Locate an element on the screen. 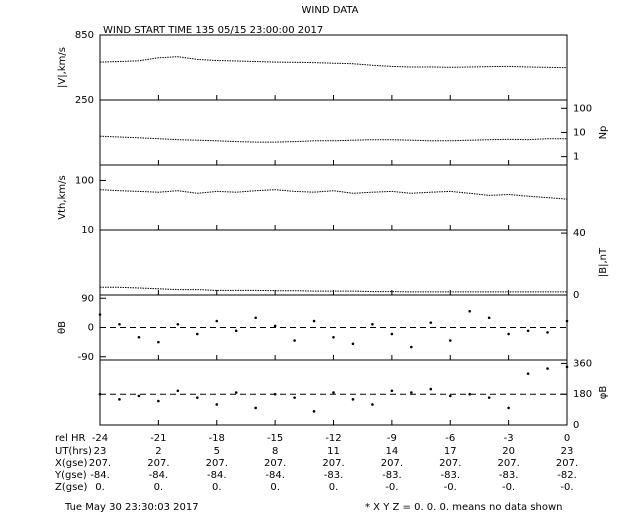  y-tick-label: 180 is located at coordinates (582, 394).